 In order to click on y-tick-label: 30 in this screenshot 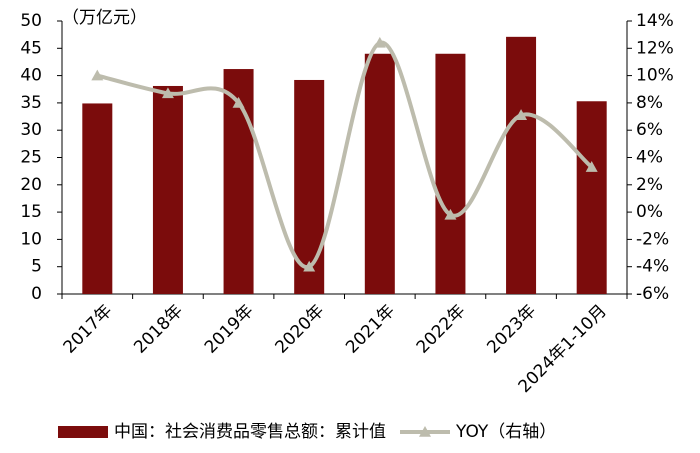, I will do `click(31, 130)`.